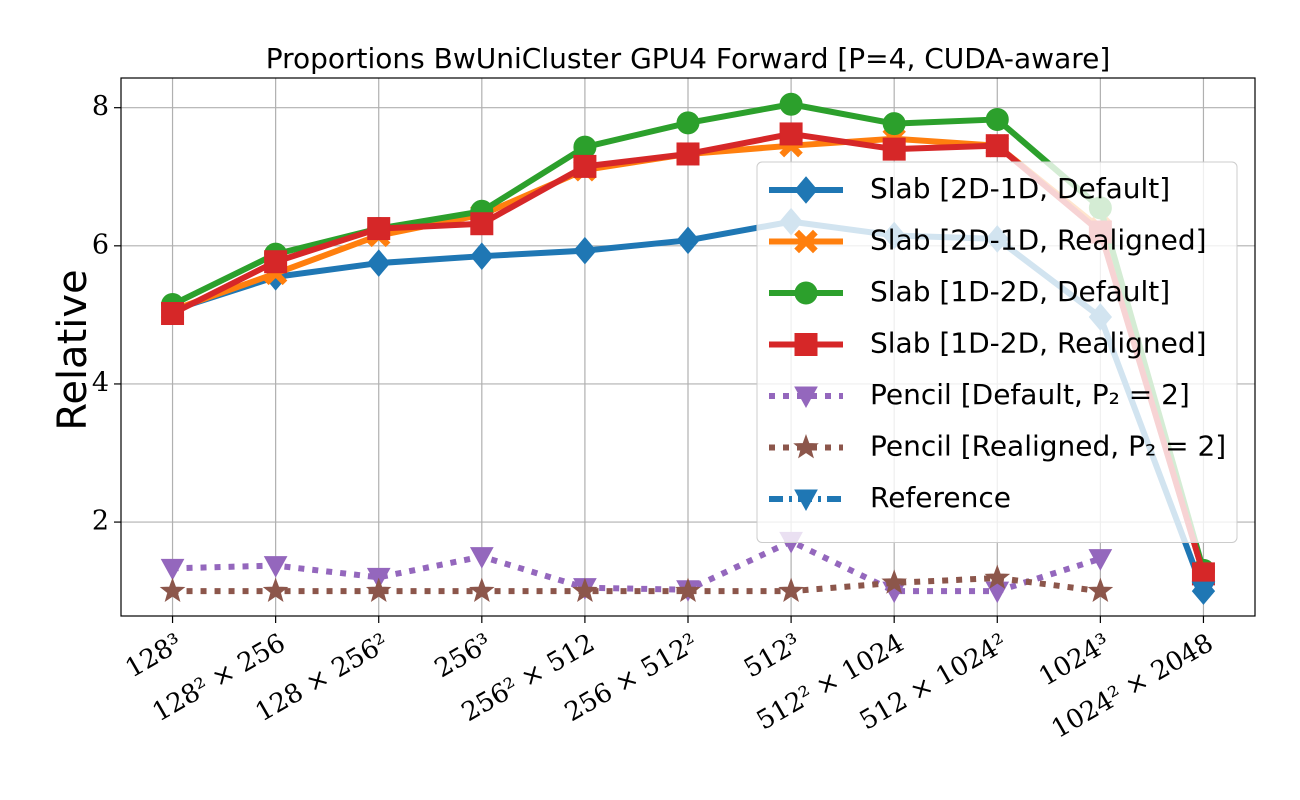 The width and height of the screenshot is (1300, 800). I want to click on y-tick-label: 6, so click(100, 244).